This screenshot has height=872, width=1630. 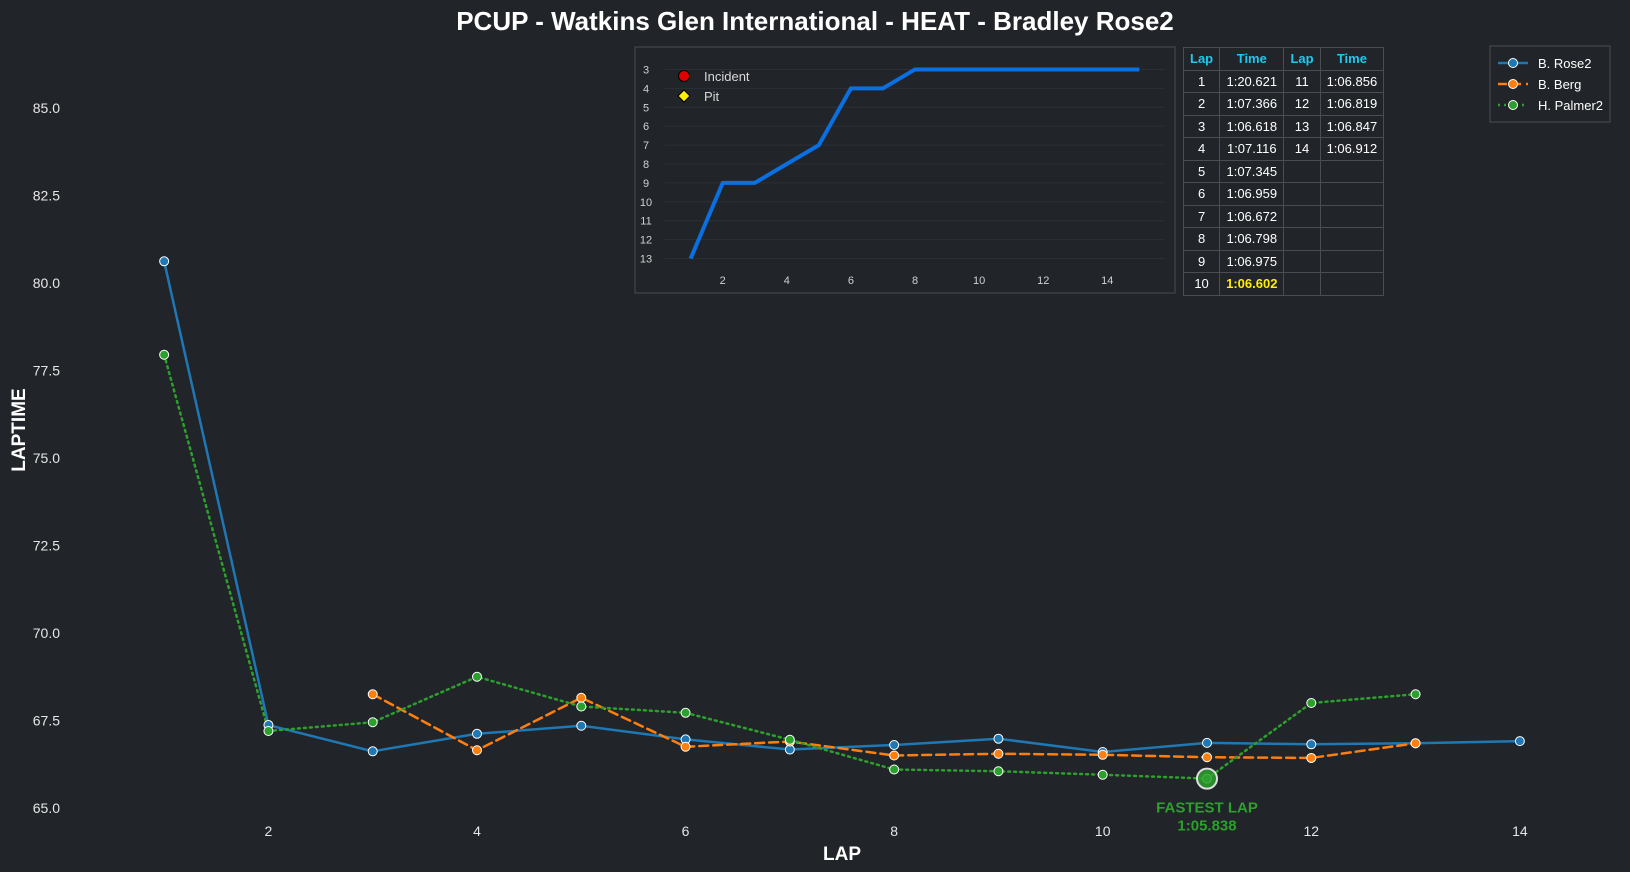 I want to click on table-row: 6 1:06.959, so click(x=1283, y=194).